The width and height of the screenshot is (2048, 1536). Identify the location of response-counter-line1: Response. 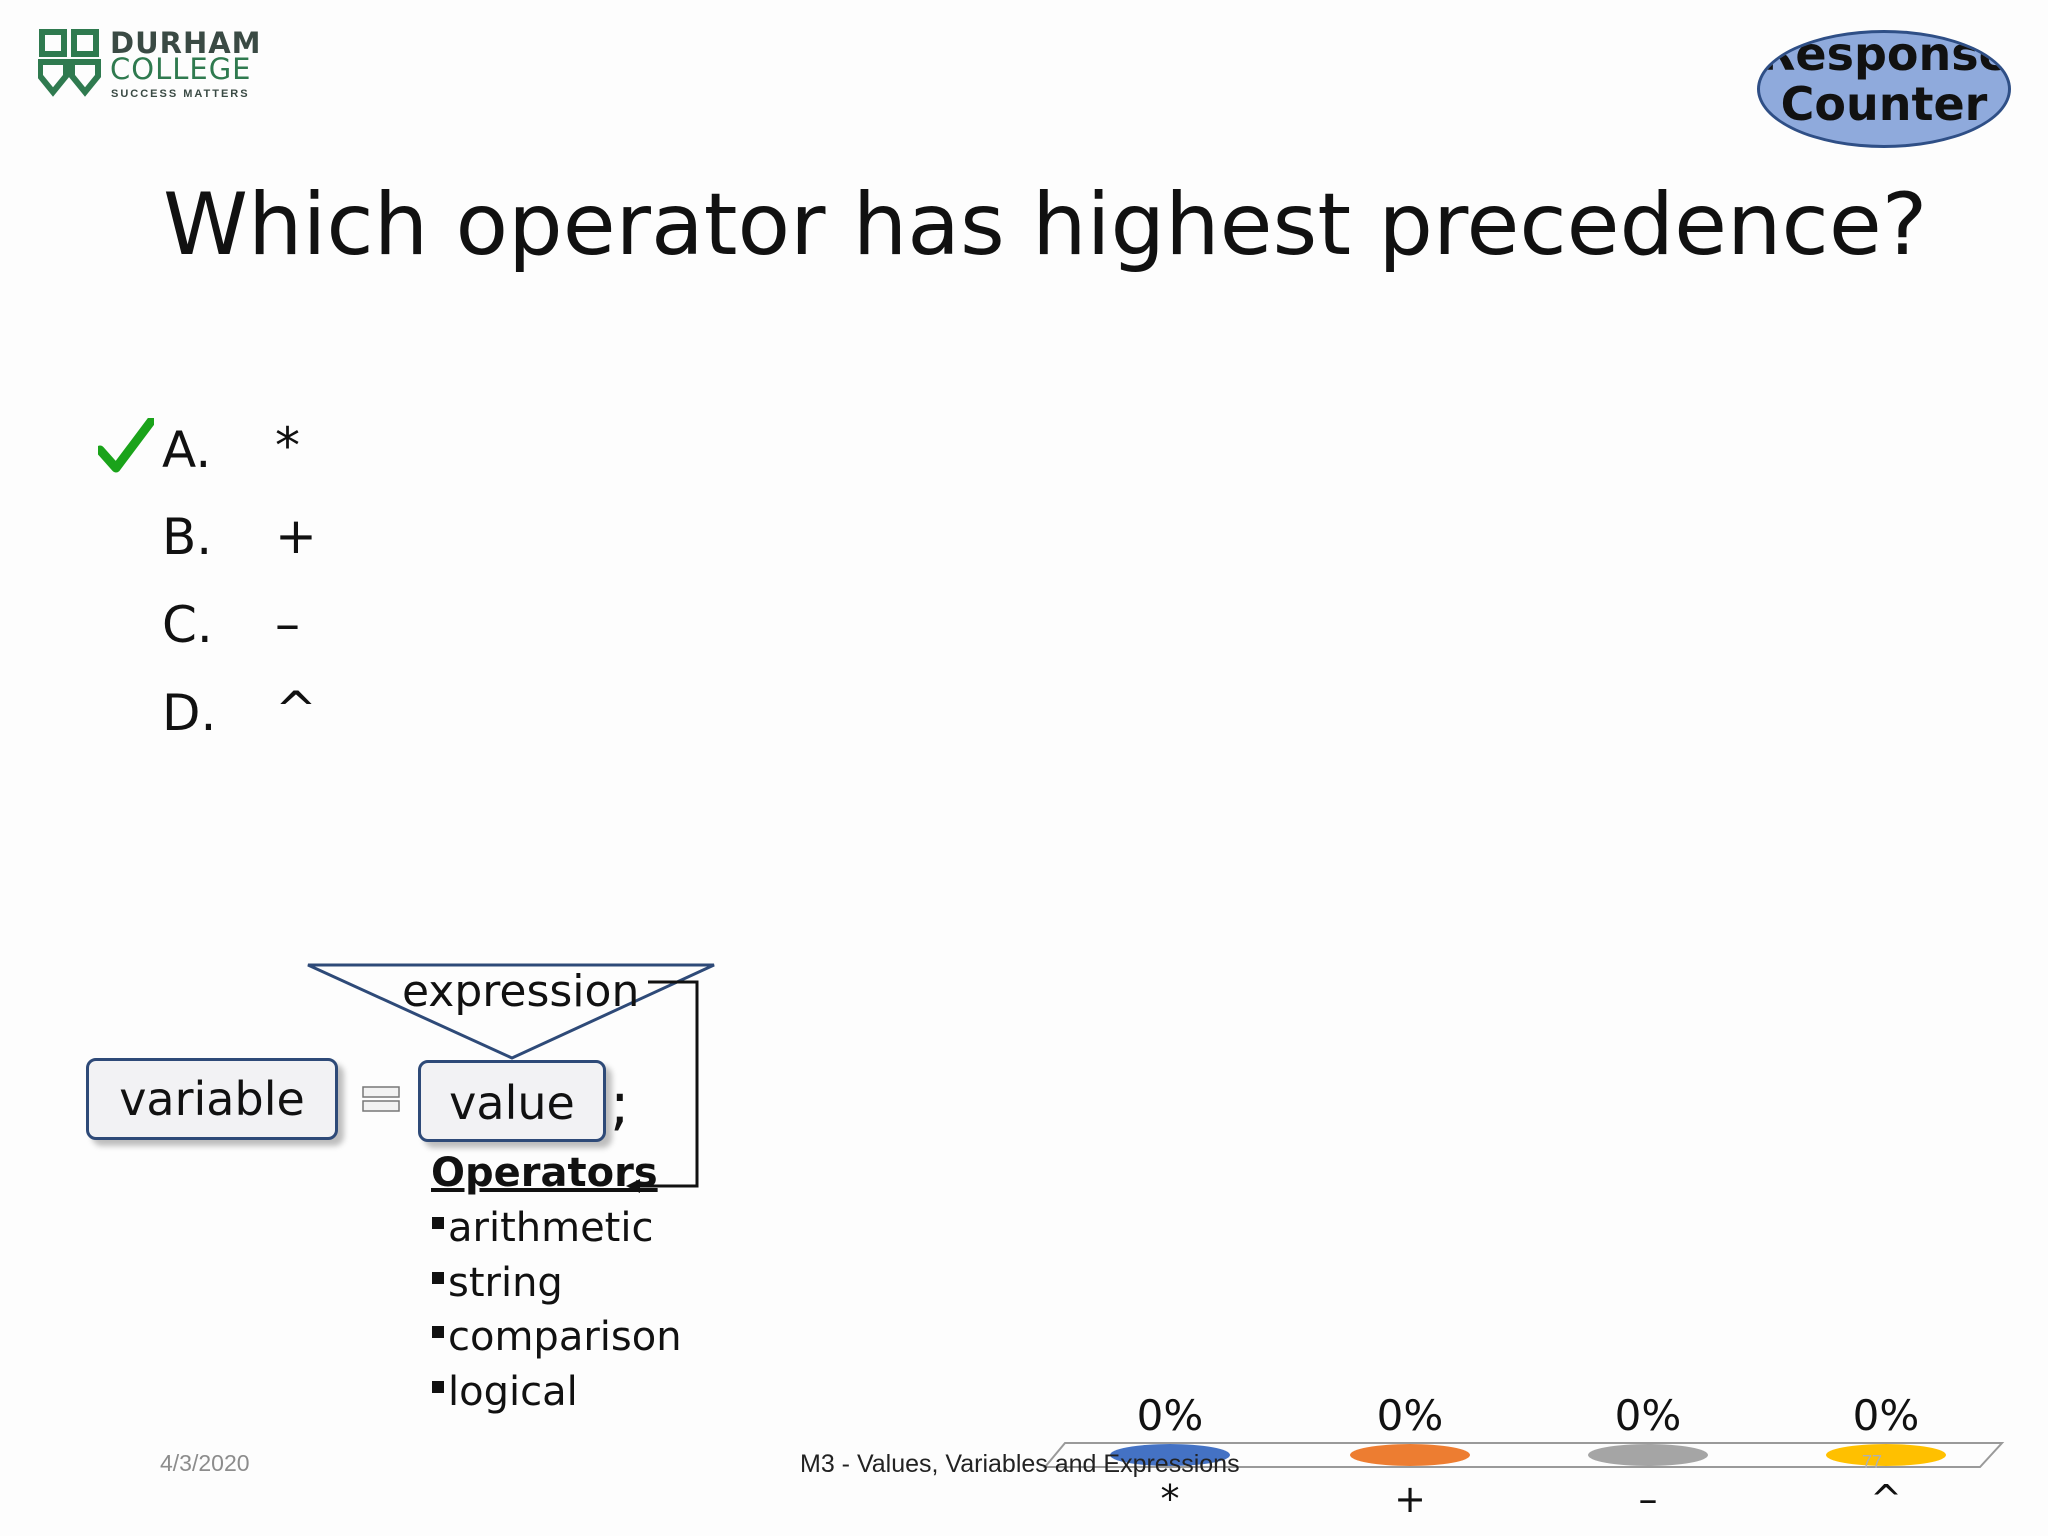
(1885, 55).